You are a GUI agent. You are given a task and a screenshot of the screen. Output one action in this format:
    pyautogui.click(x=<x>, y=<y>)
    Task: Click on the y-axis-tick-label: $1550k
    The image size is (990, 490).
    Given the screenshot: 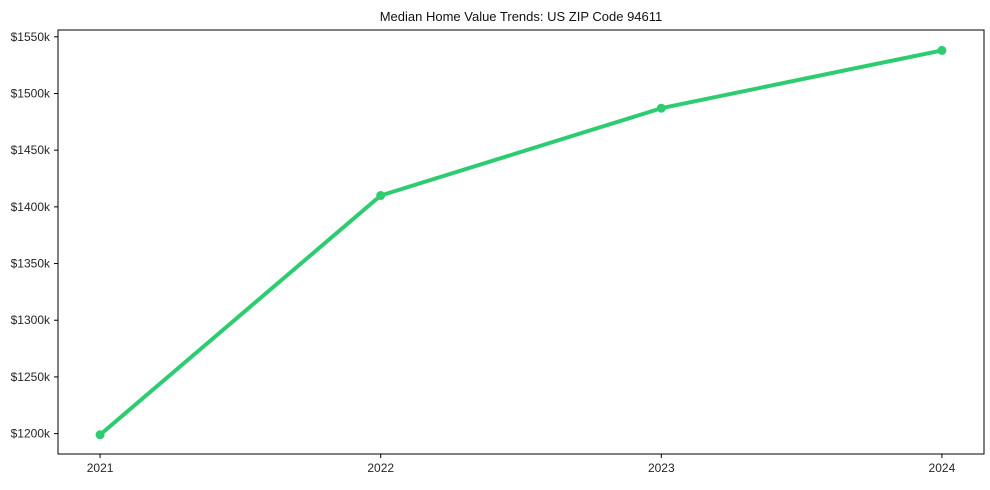 What is the action you would take?
    pyautogui.click(x=31, y=37)
    